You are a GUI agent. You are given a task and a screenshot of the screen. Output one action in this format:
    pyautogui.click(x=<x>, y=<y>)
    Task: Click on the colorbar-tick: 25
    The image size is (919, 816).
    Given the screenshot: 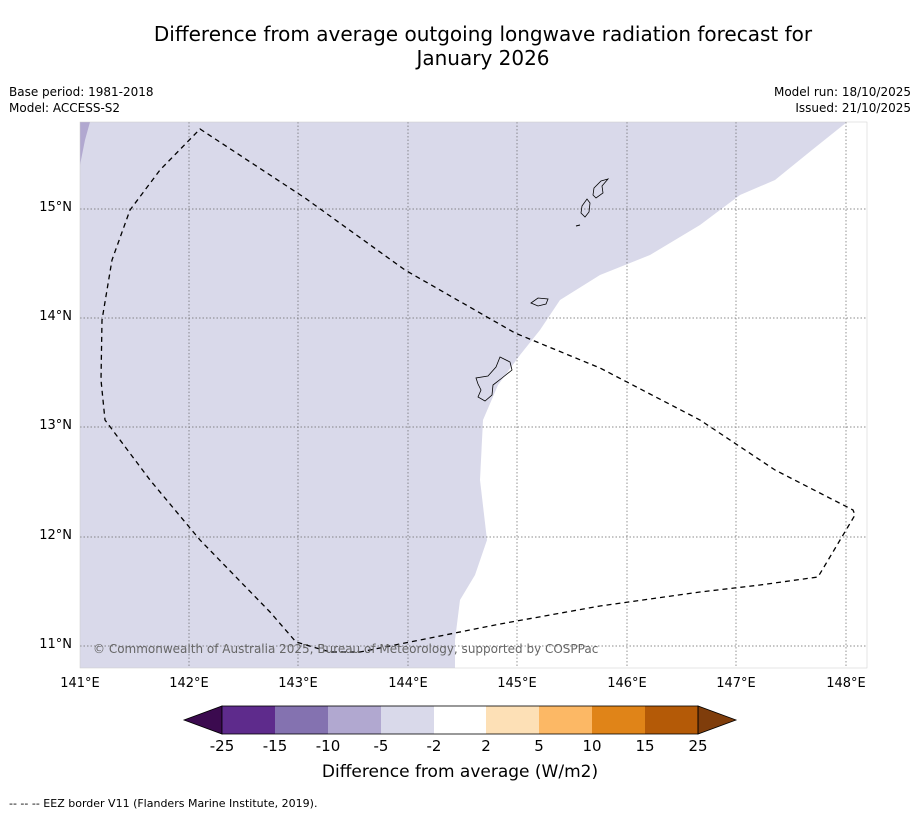 What is the action you would take?
    pyautogui.click(x=698, y=746)
    